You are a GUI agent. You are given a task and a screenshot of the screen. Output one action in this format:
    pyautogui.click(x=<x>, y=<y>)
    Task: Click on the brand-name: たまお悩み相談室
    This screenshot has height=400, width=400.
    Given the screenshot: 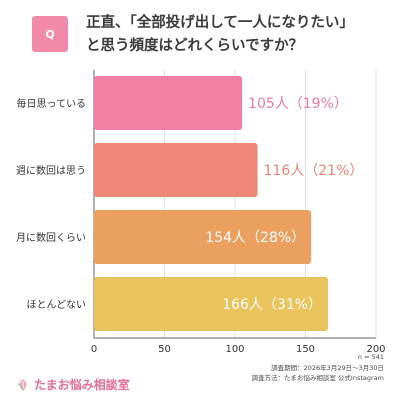 What is the action you would take?
    pyautogui.click(x=82, y=385)
    